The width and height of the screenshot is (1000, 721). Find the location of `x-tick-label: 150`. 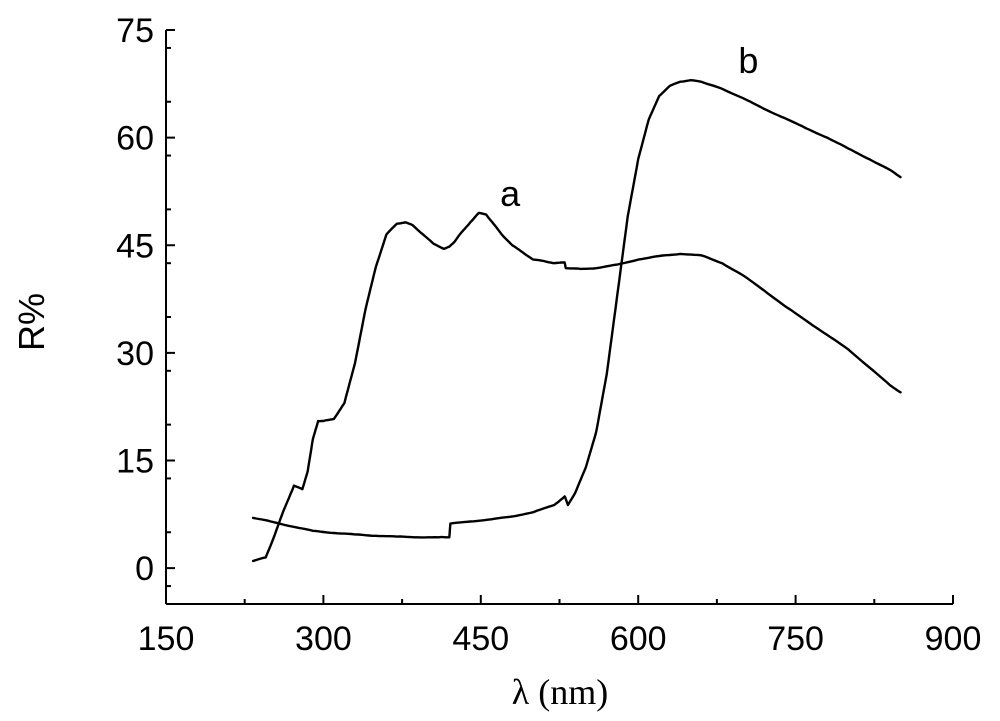

x-tick-label: 150 is located at coordinates (166, 639).